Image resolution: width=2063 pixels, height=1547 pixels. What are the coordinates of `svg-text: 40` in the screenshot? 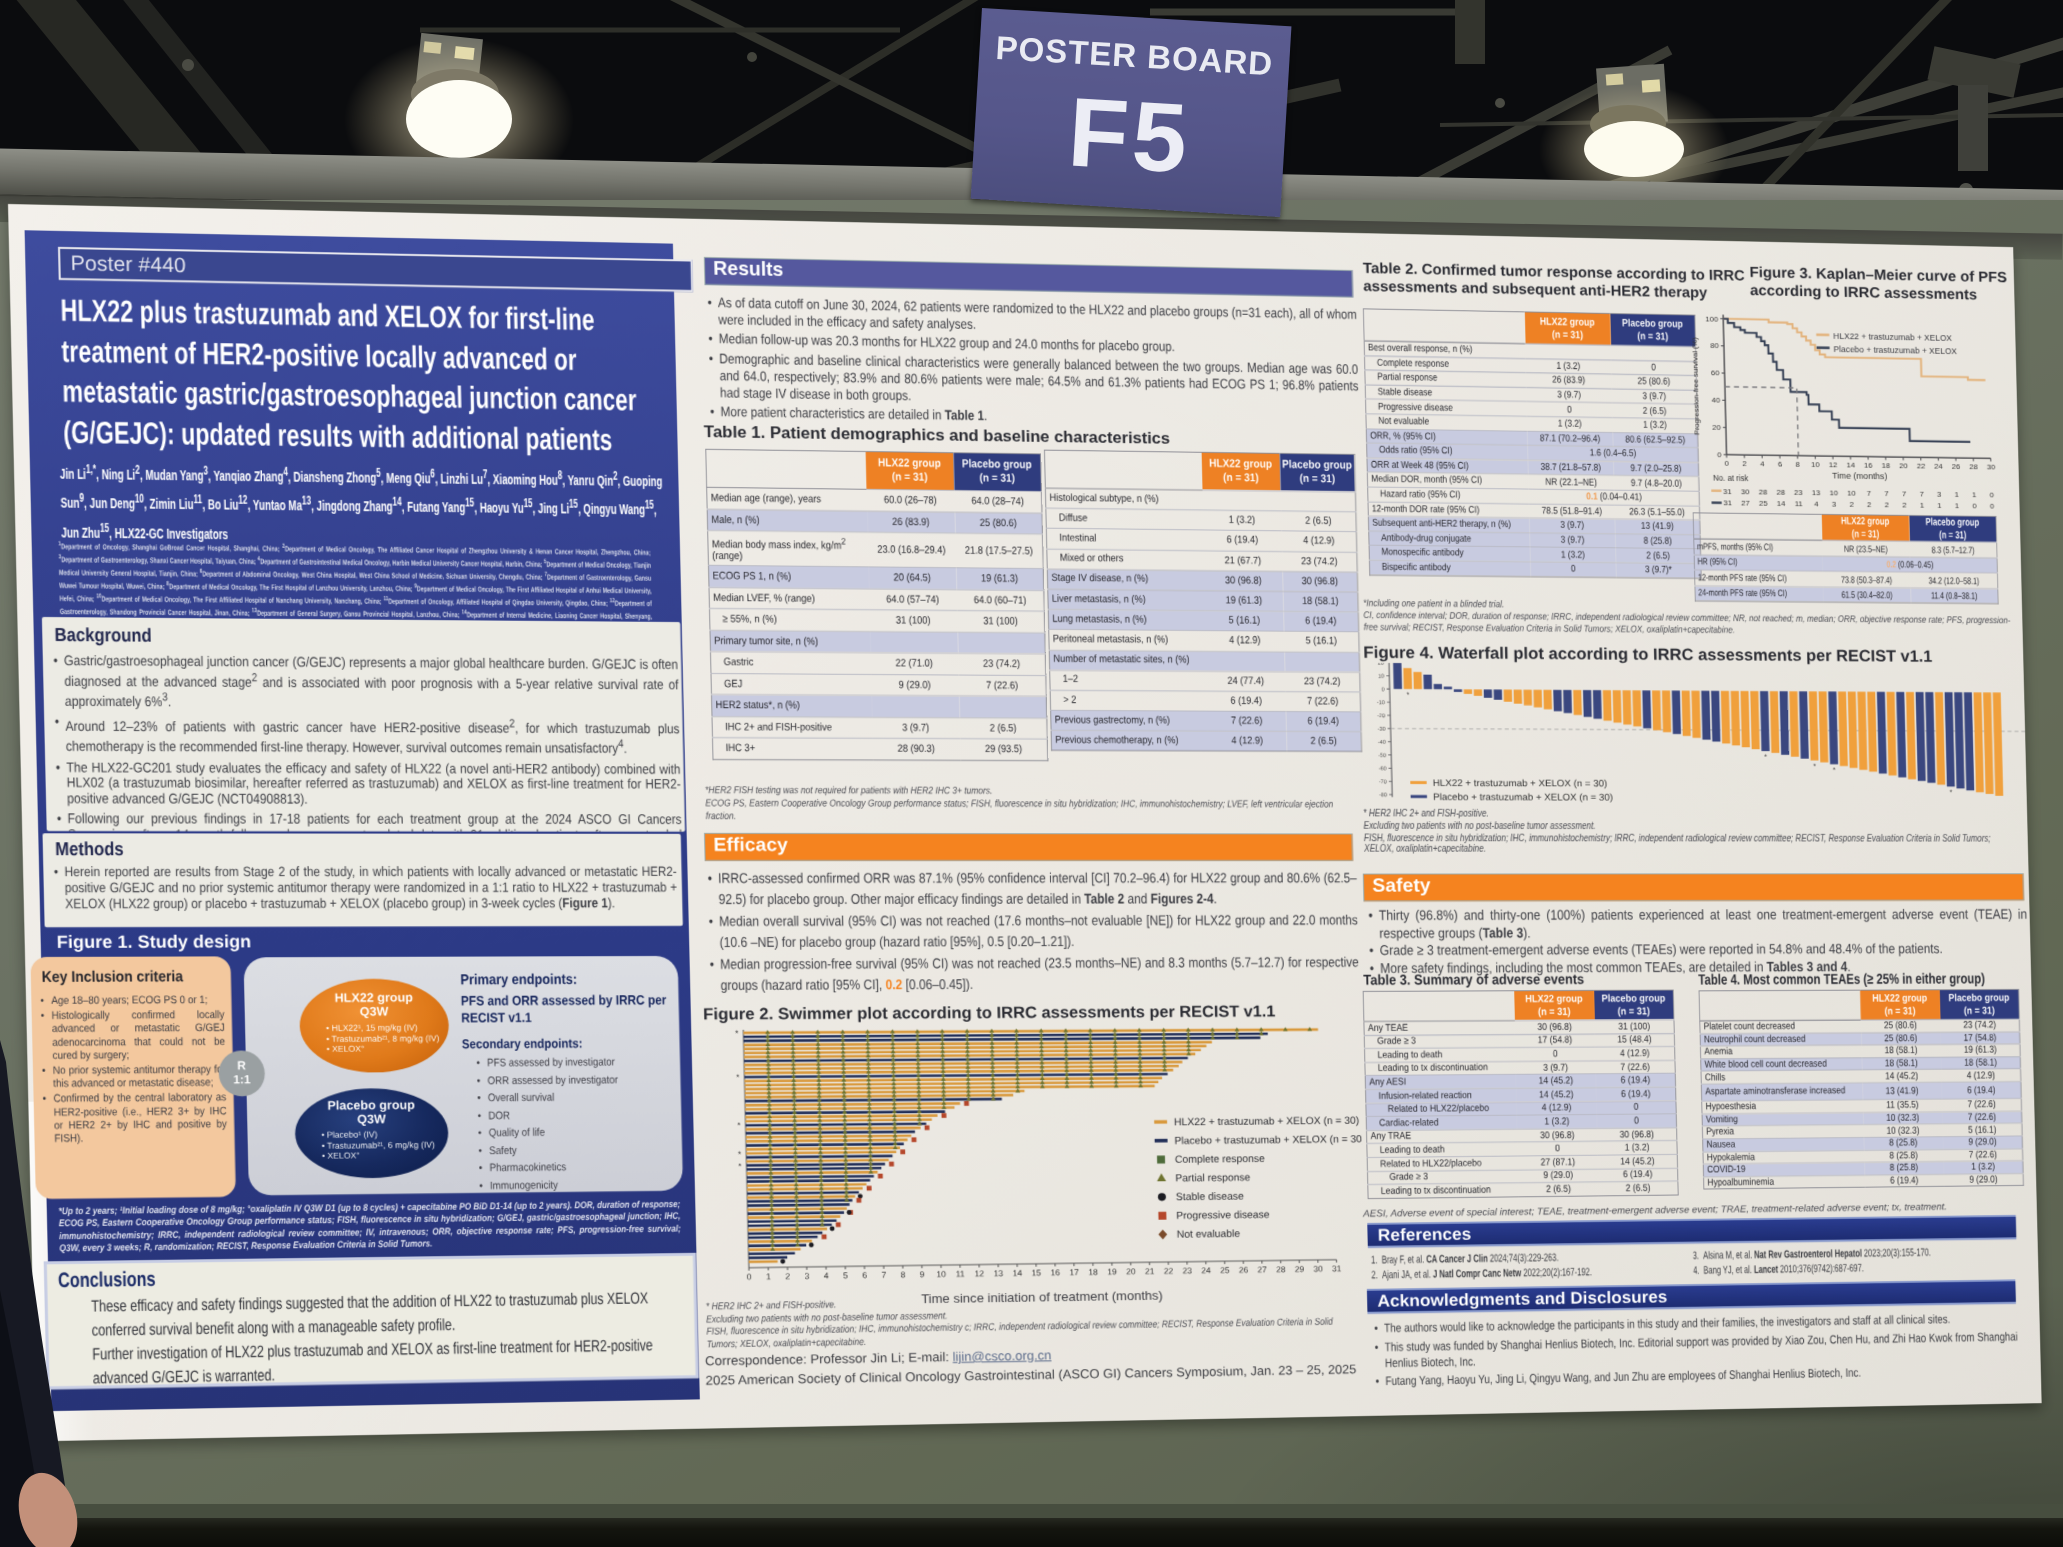 It's located at (1716, 399).